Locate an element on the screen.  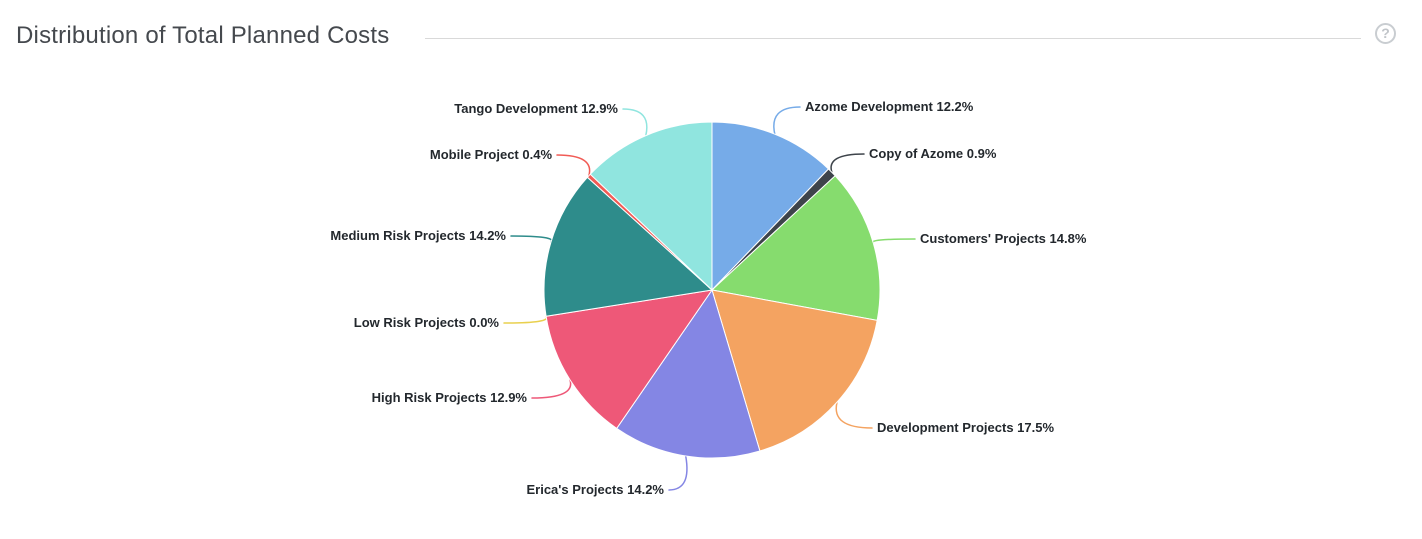
pie-label-tango-development: Tango Development 12.9% is located at coordinates (536, 108).